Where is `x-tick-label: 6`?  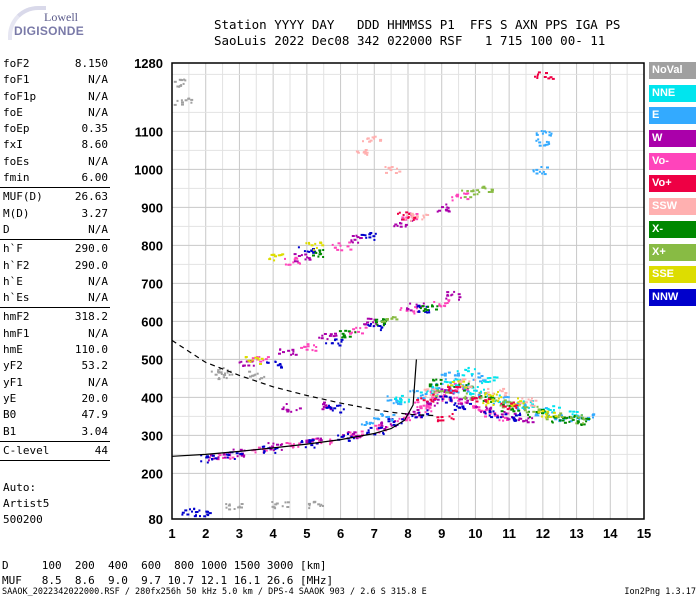
x-tick-label: 6 is located at coordinates (340, 533).